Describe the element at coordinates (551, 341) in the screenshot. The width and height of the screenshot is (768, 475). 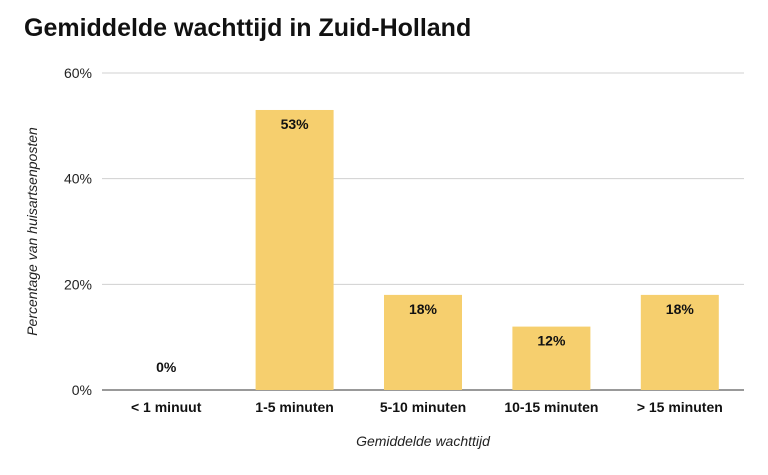
I see `data-label: 12%` at that location.